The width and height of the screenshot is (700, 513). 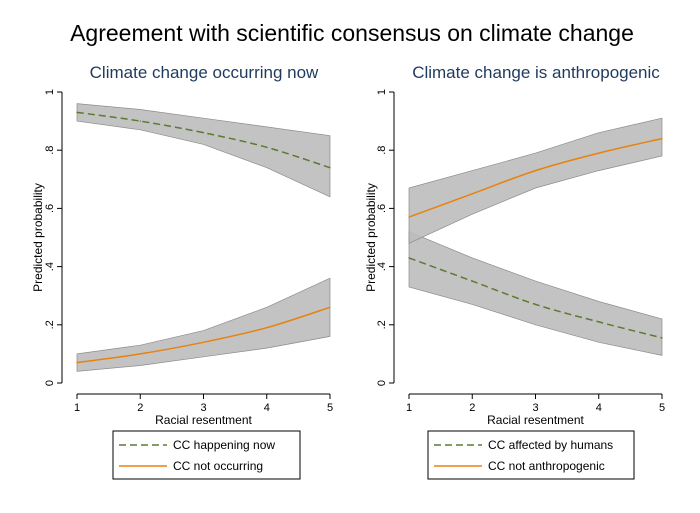 What do you see at coordinates (204, 72) in the screenshot?
I see `panel-title: Climate change occurring now` at bounding box center [204, 72].